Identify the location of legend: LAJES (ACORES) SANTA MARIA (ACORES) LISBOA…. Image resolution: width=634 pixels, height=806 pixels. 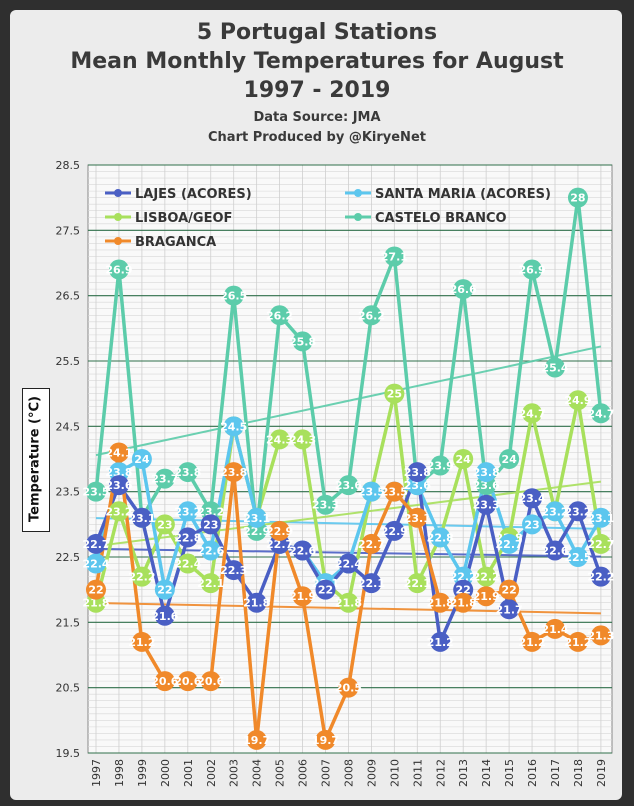
(328, 218).